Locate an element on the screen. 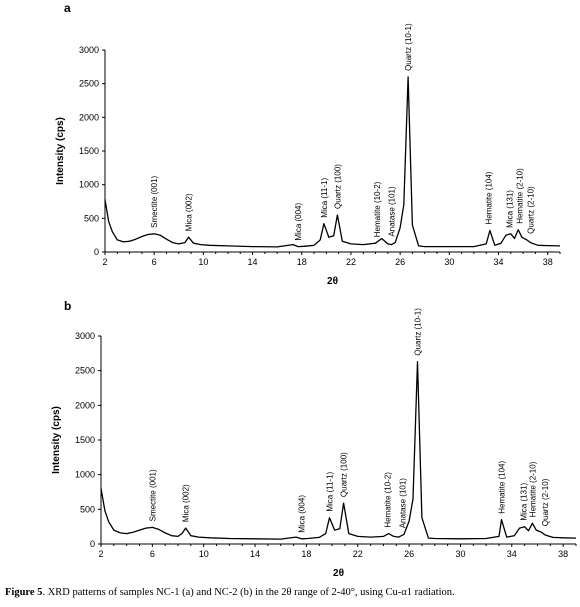 This screenshot has height=607, width=580. chart-b-x-tick-label: 10 is located at coordinates (204, 554).